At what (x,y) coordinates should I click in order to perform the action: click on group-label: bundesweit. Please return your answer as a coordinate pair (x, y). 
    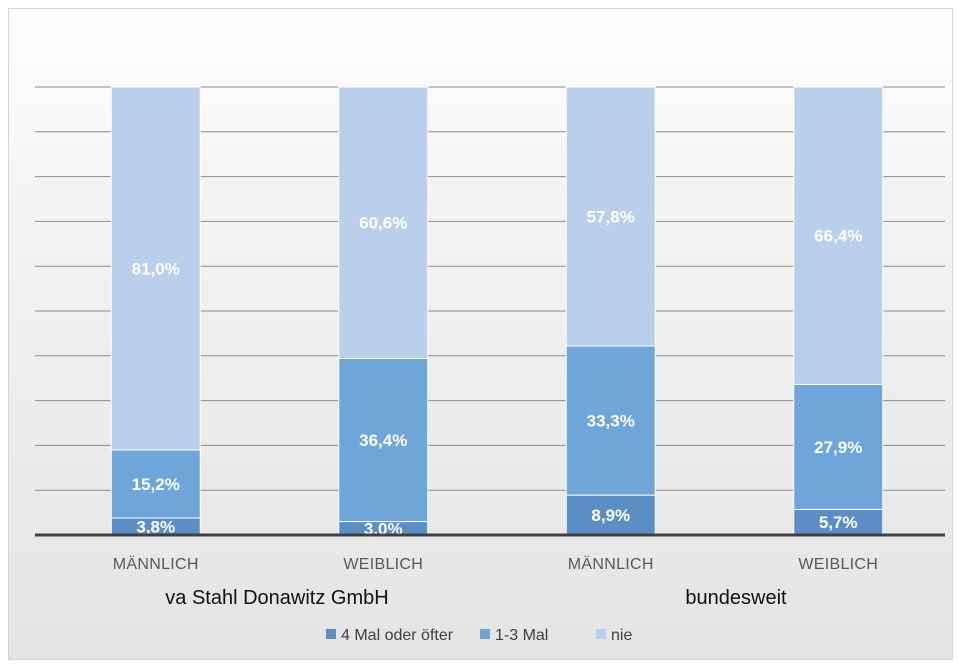
    Looking at the image, I should click on (736, 598).